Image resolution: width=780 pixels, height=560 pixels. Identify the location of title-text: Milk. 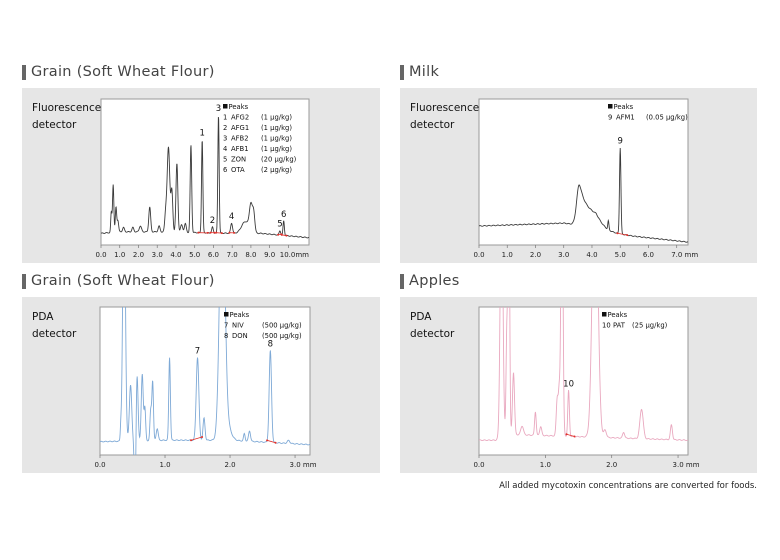
(424, 72).